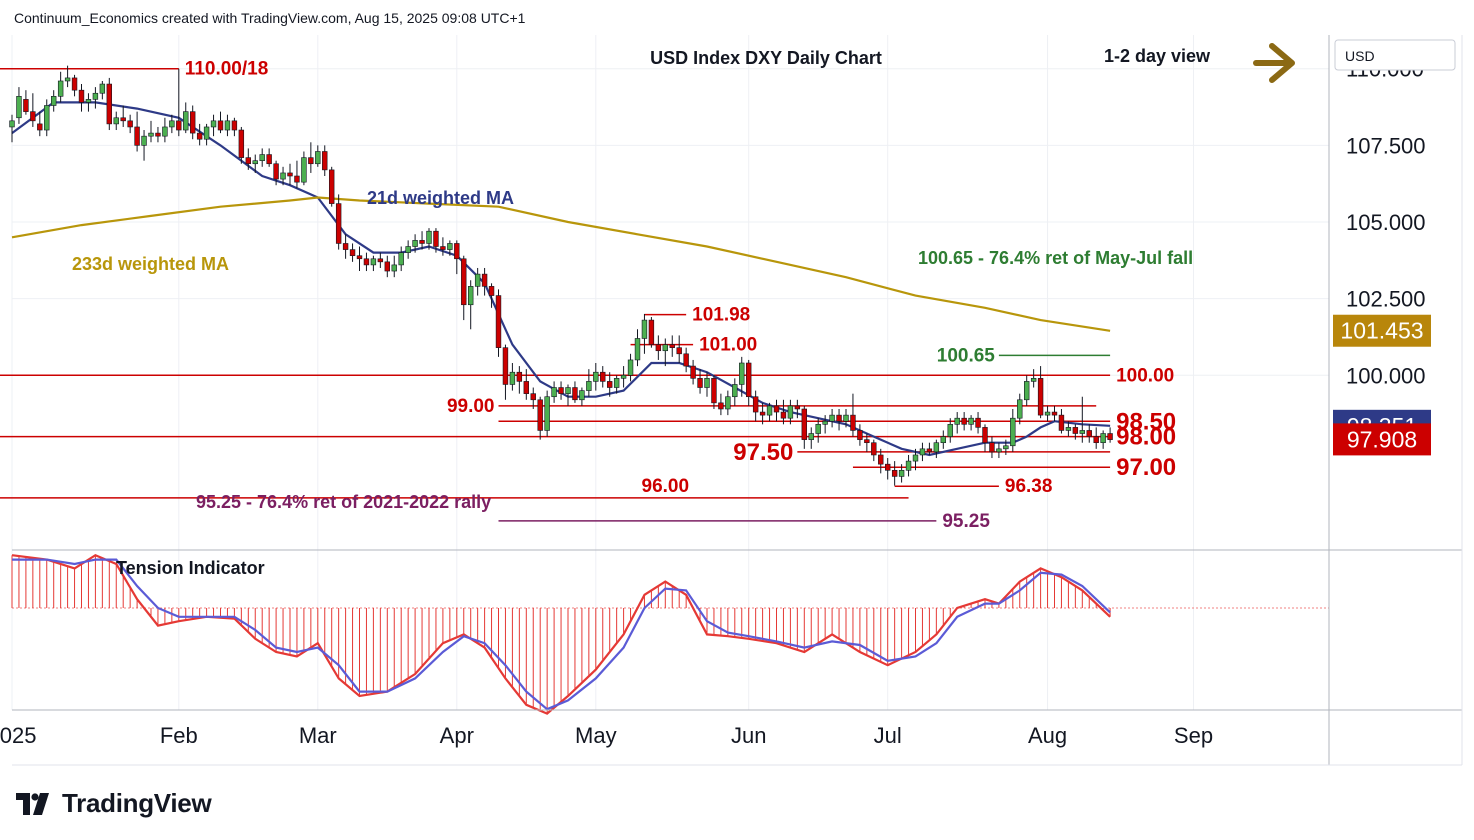  I want to click on tradingview-logo-text: TradingView, so click(137, 803).